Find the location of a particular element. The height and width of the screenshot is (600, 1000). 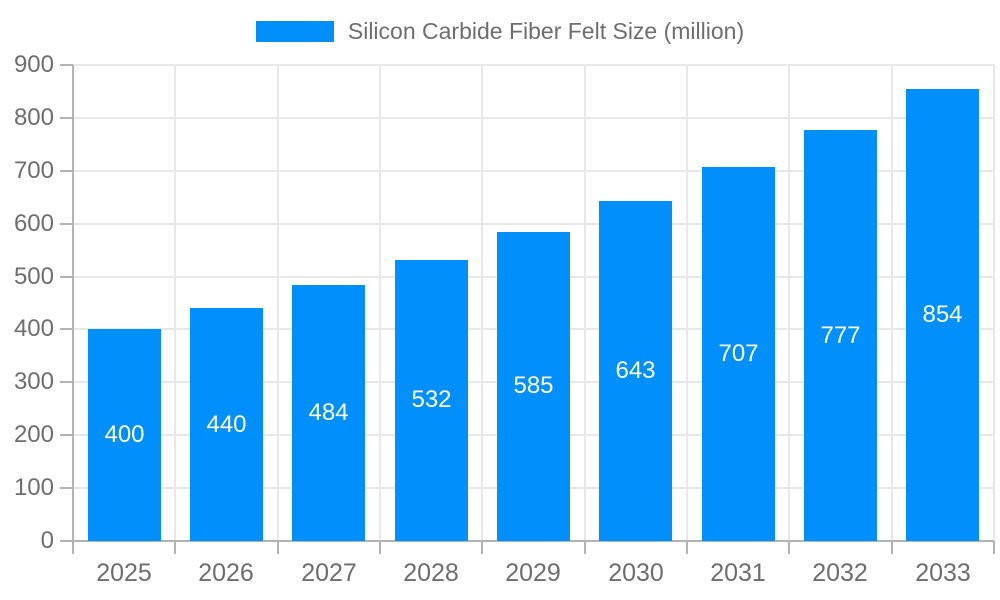

bar-value-label: 854 is located at coordinates (942, 314).